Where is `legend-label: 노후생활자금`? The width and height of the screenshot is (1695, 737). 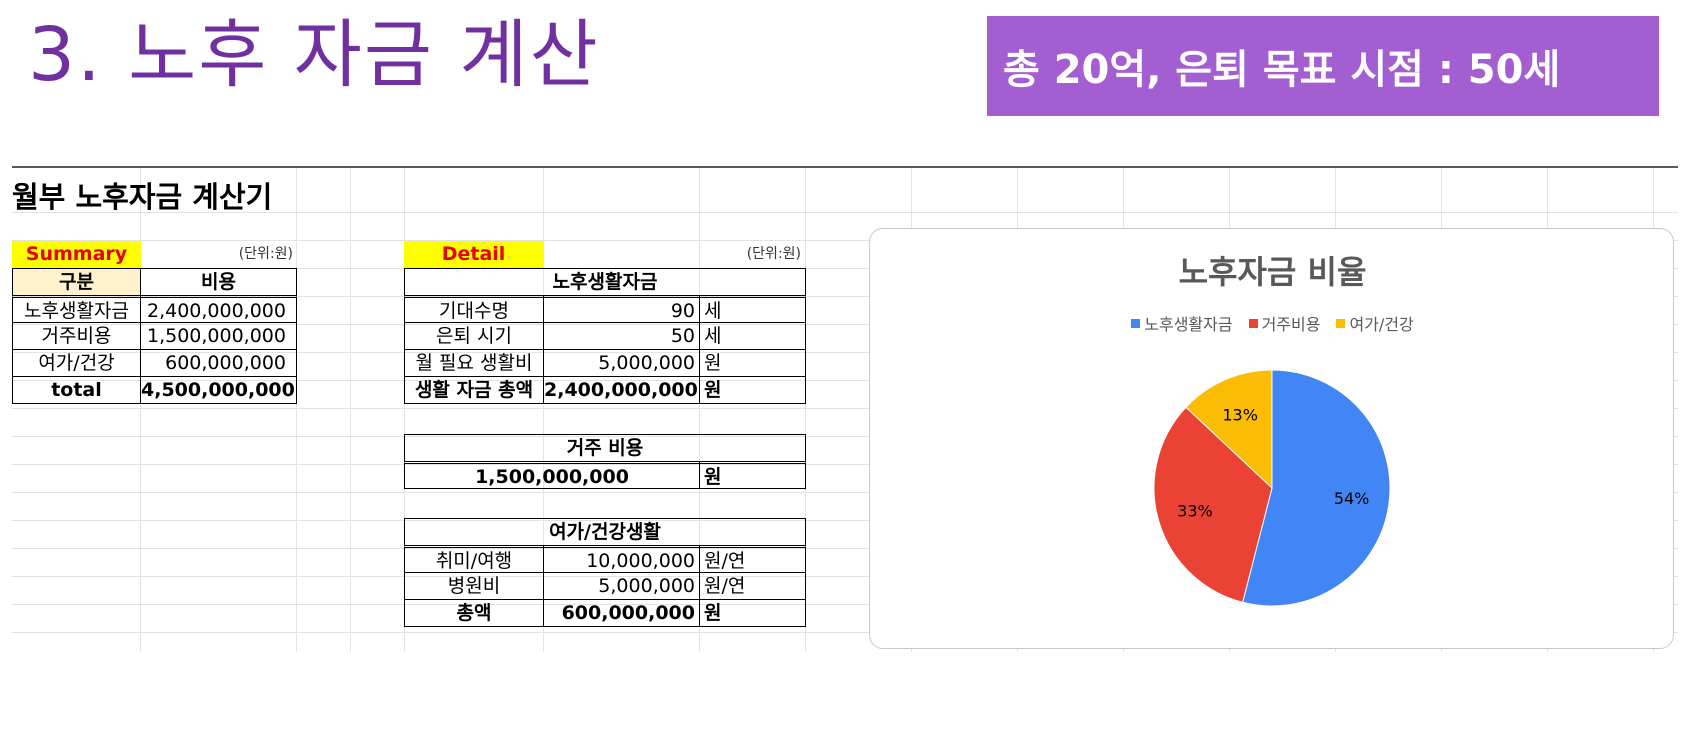
legend-label: 노후생활자금 is located at coordinates (1188, 324).